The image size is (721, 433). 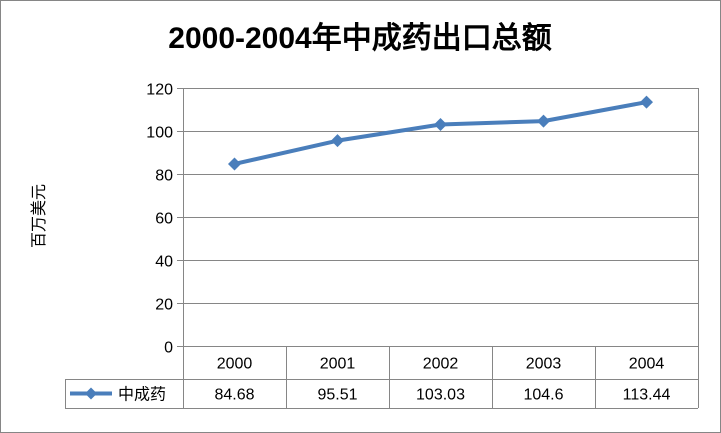 I want to click on y-tick-label: 100, so click(x=159, y=133).